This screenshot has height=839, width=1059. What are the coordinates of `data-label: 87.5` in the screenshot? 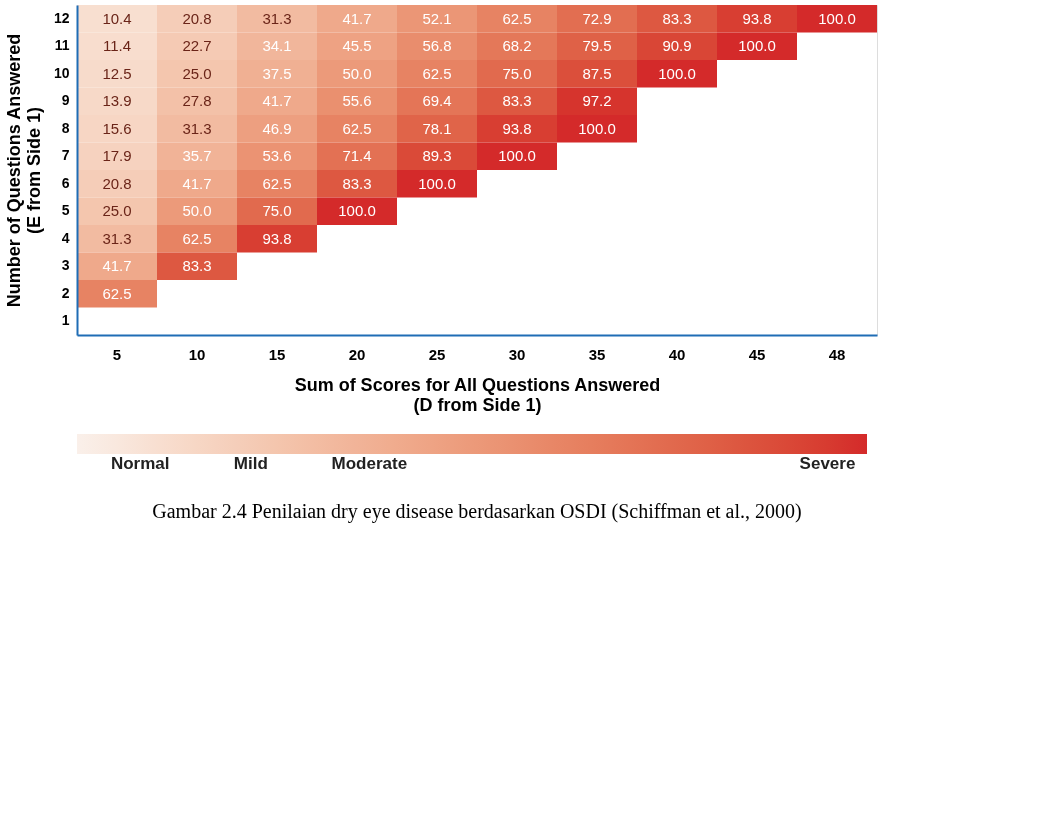 It's located at (597, 73).